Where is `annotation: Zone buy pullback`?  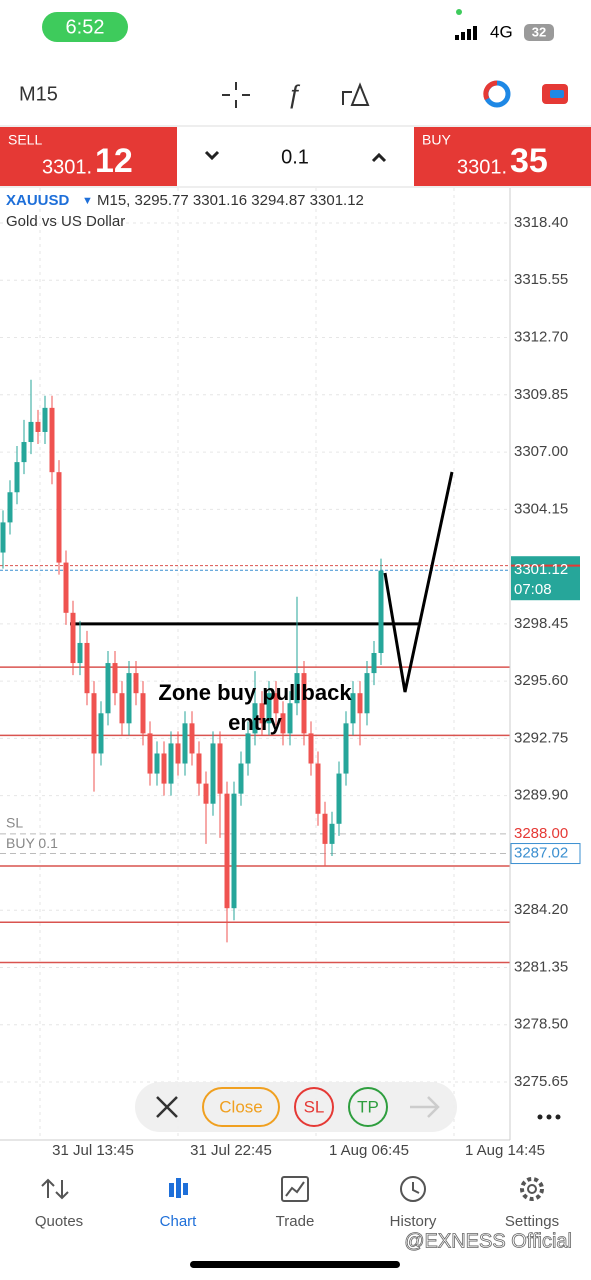 annotation: Zone buy pullback is located at coordinates (255, 692).